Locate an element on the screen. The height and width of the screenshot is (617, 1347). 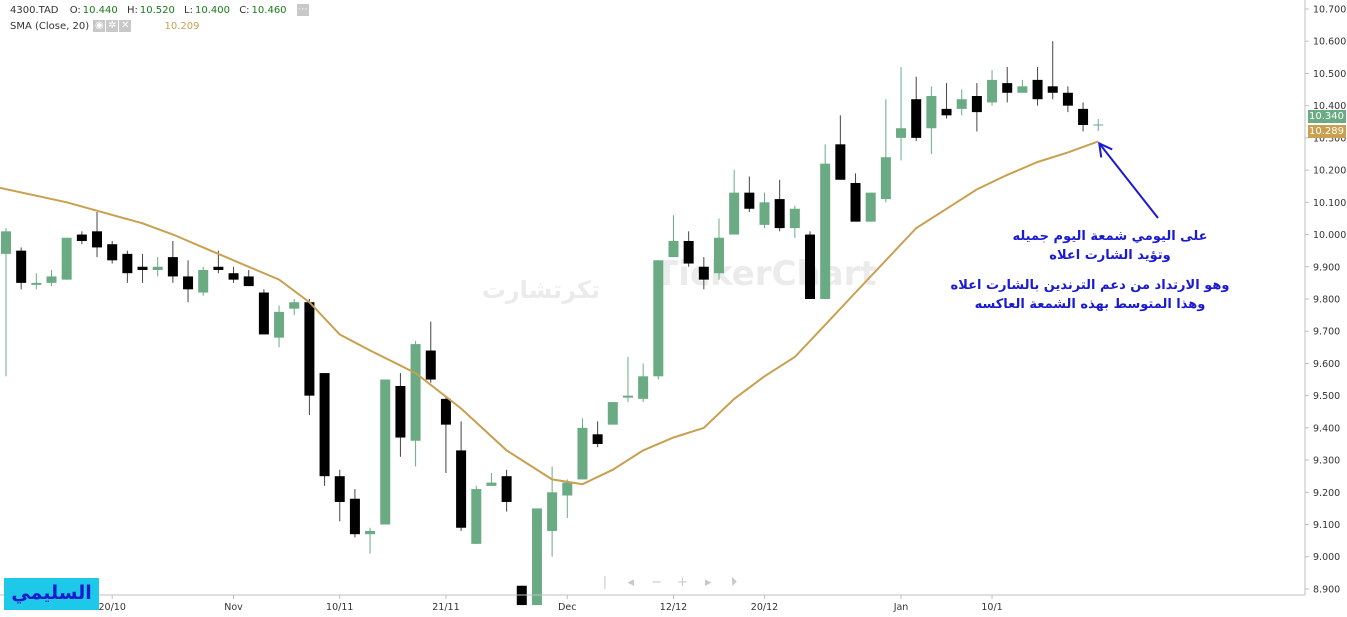
gear-icon: ✲ is located at coordinates (112, 26).